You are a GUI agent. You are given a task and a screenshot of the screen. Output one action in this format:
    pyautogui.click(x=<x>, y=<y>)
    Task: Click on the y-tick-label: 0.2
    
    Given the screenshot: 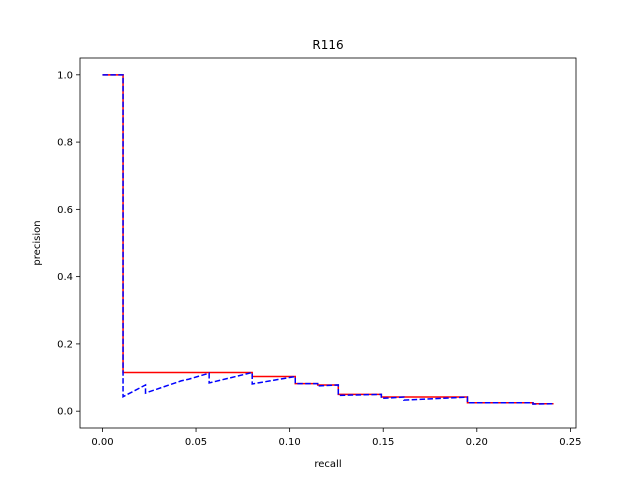 What is the action you would take?
    pyautogui.click(x=65, y=344)
    